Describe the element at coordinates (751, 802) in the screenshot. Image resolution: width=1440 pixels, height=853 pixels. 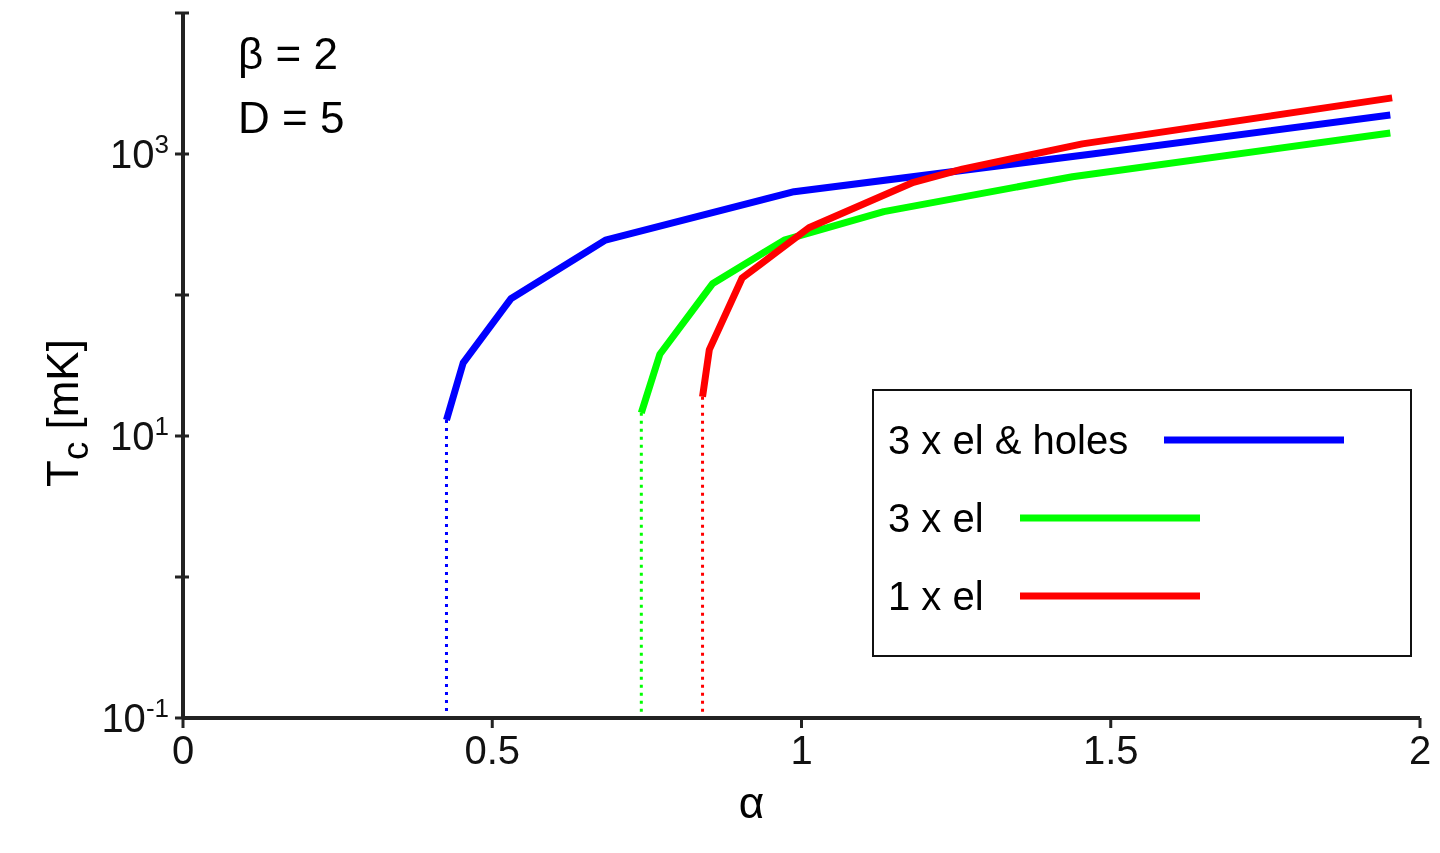
I see `x-axis-title: α` at that location.